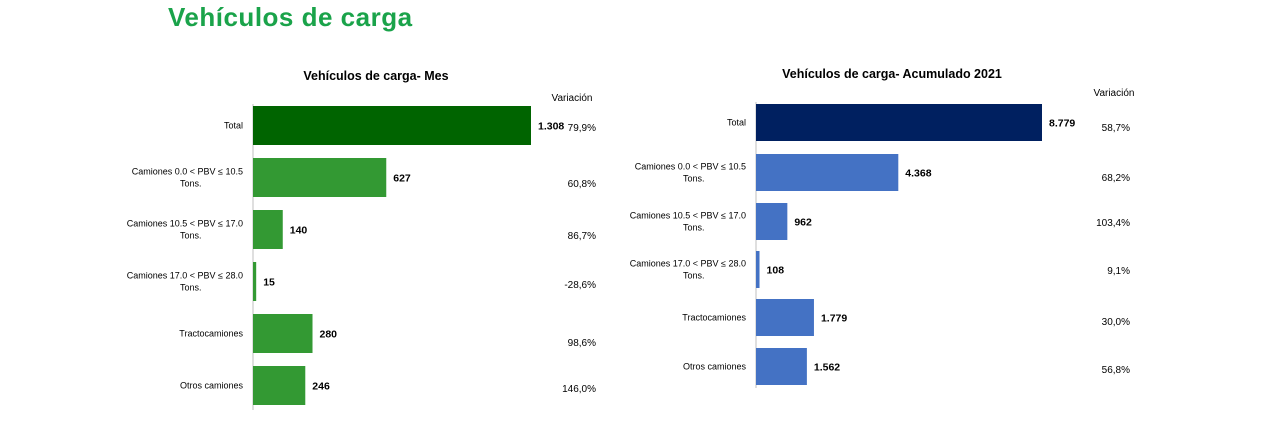 This screenshot has width=1276, height=424. Describe the element at coordinates (321, 387) in the screenshot. I see `mes-value-label-5: 246` at that location.